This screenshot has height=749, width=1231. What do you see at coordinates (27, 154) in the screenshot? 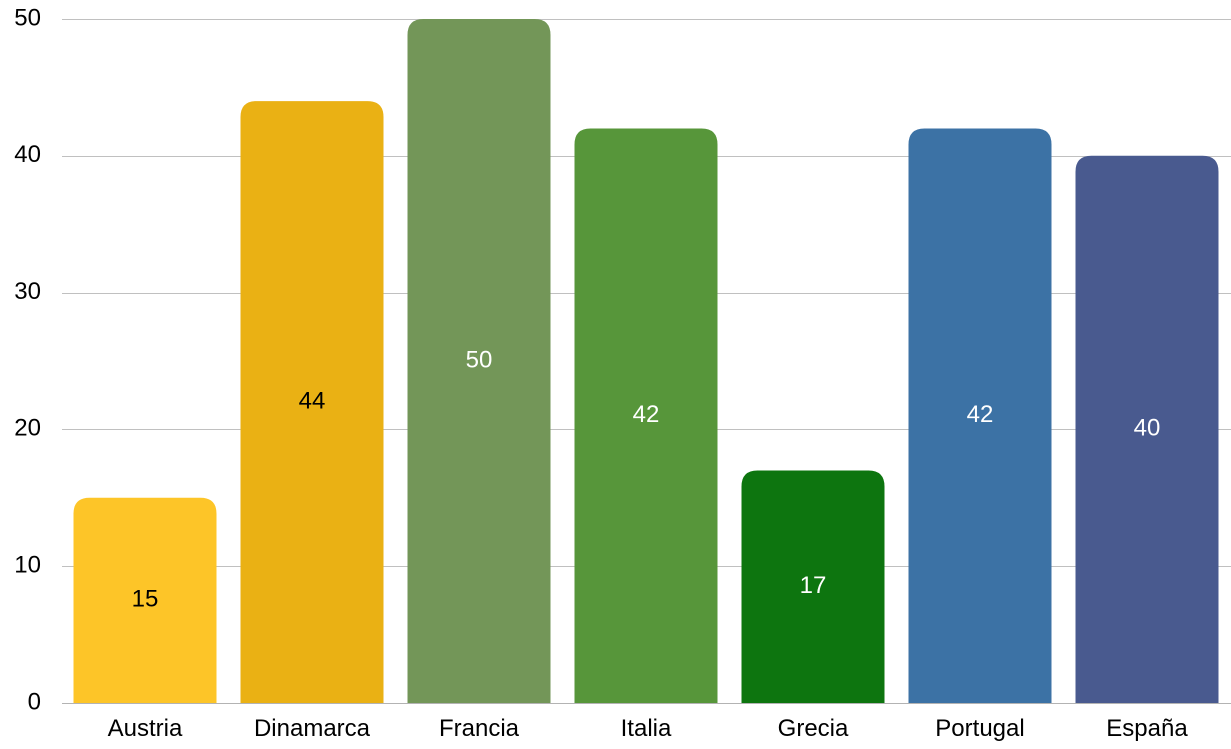
I see `y-tick-label: 40` at bounding box center [27, 154].